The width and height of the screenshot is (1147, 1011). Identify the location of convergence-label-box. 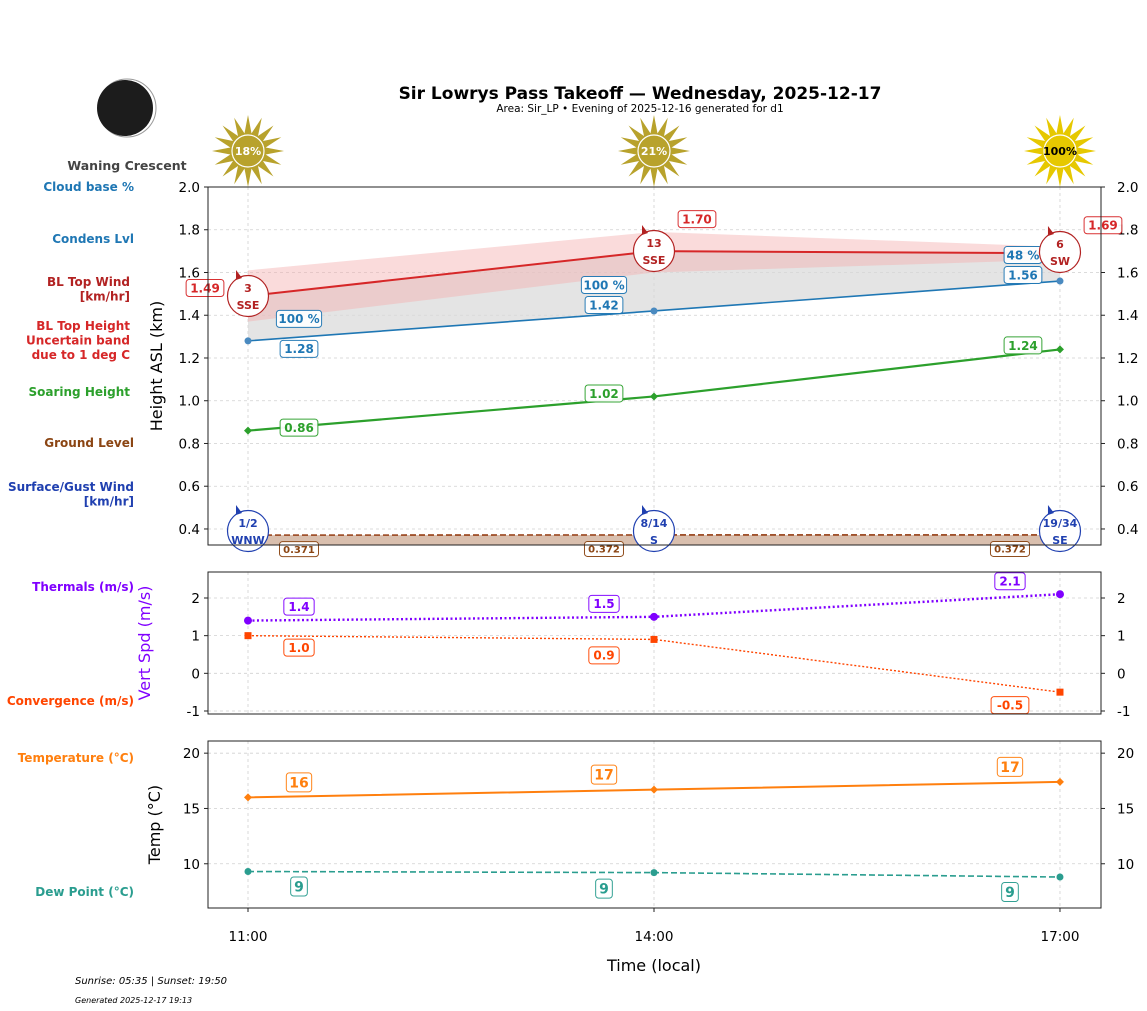
(299, 647).